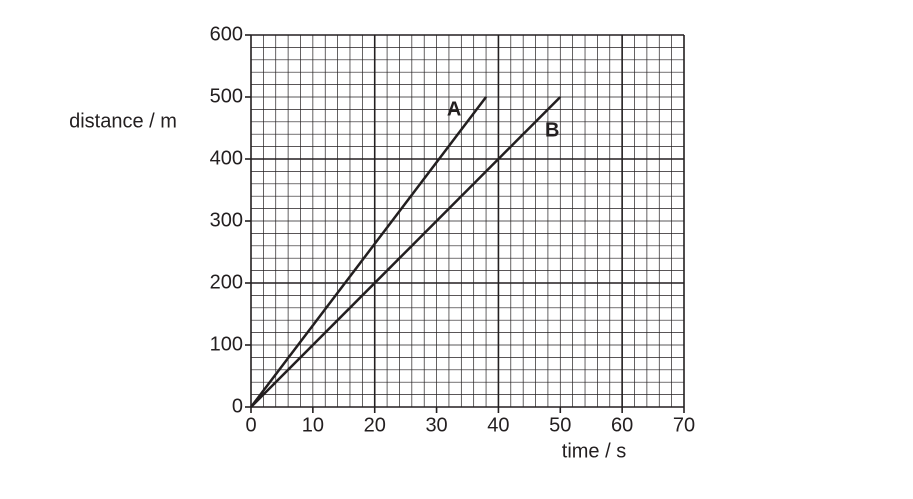 Image resolution: width=913 pixels, height=499 pixels. I want to click on y-tick-label: 600, so click(226, 34).